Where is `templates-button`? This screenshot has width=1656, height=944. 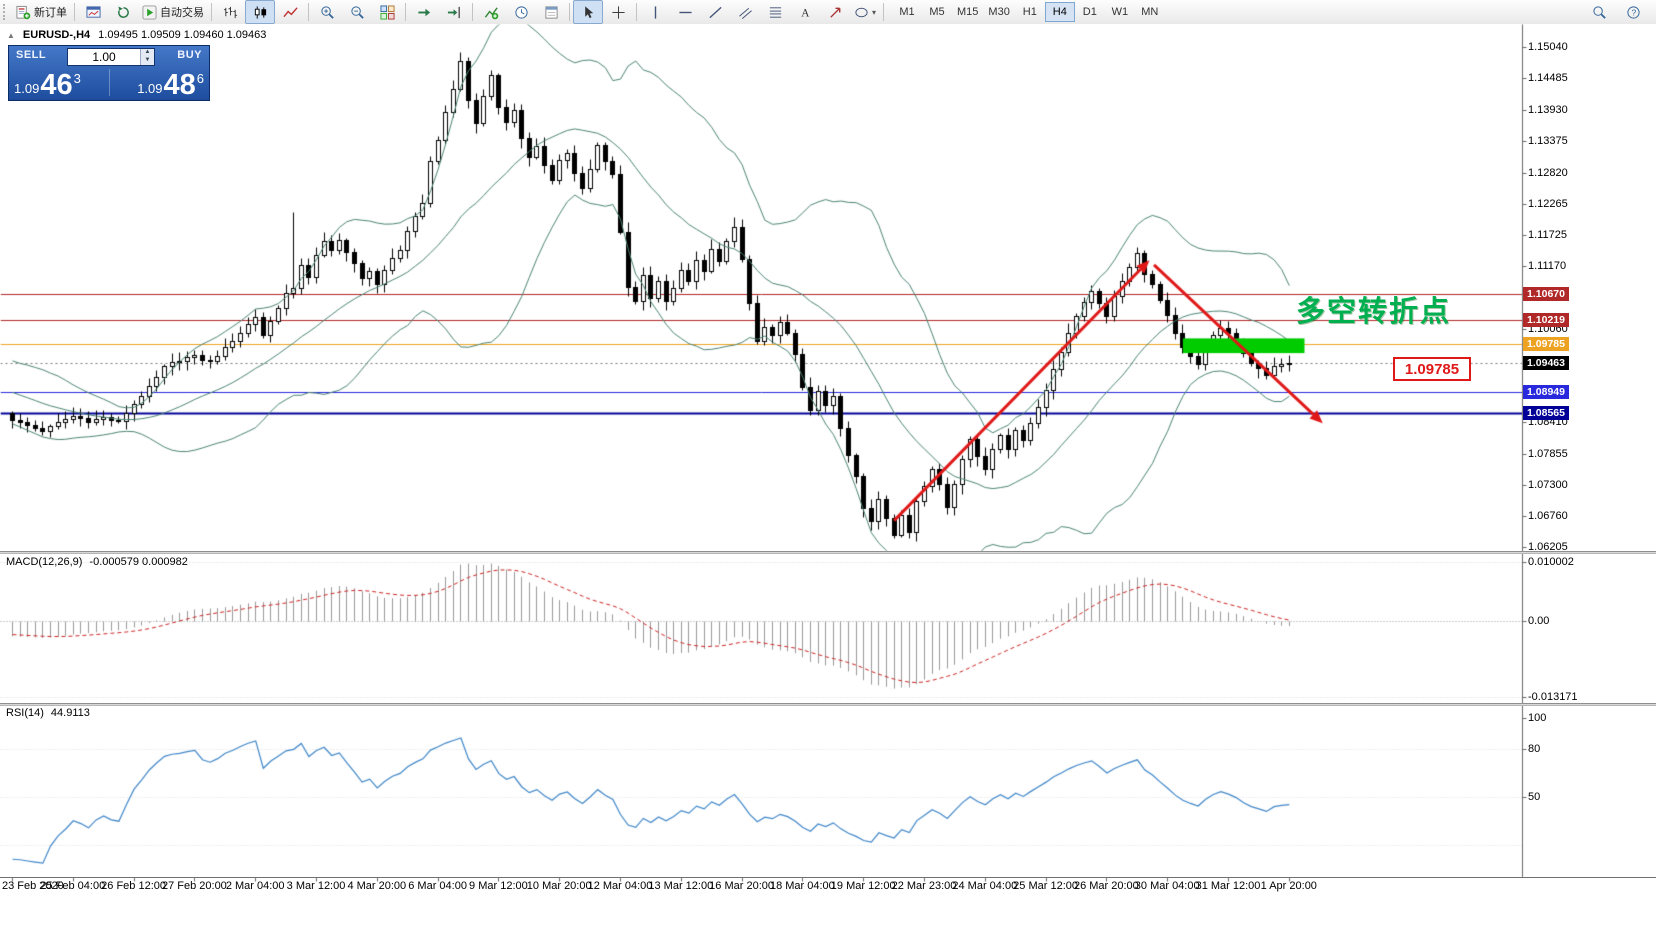
templates-button is located at coordinates (551, 12).